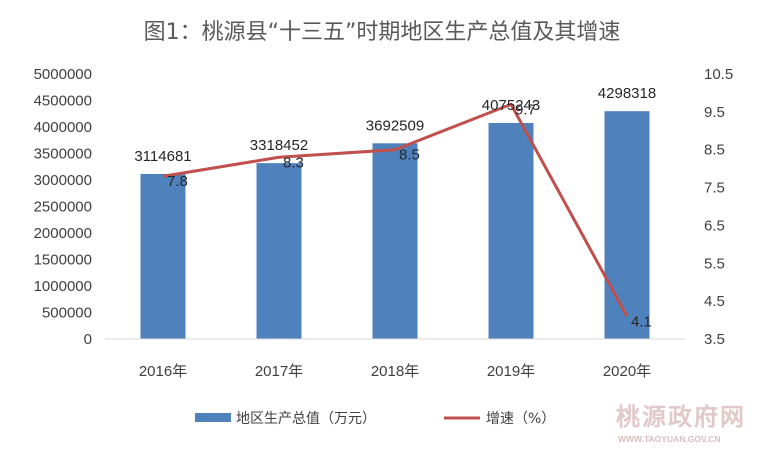 The image size is (764, 453). I want to click on x-axis: 2016年 2017年 2018年 2019年 2020年, so click(395, 359).